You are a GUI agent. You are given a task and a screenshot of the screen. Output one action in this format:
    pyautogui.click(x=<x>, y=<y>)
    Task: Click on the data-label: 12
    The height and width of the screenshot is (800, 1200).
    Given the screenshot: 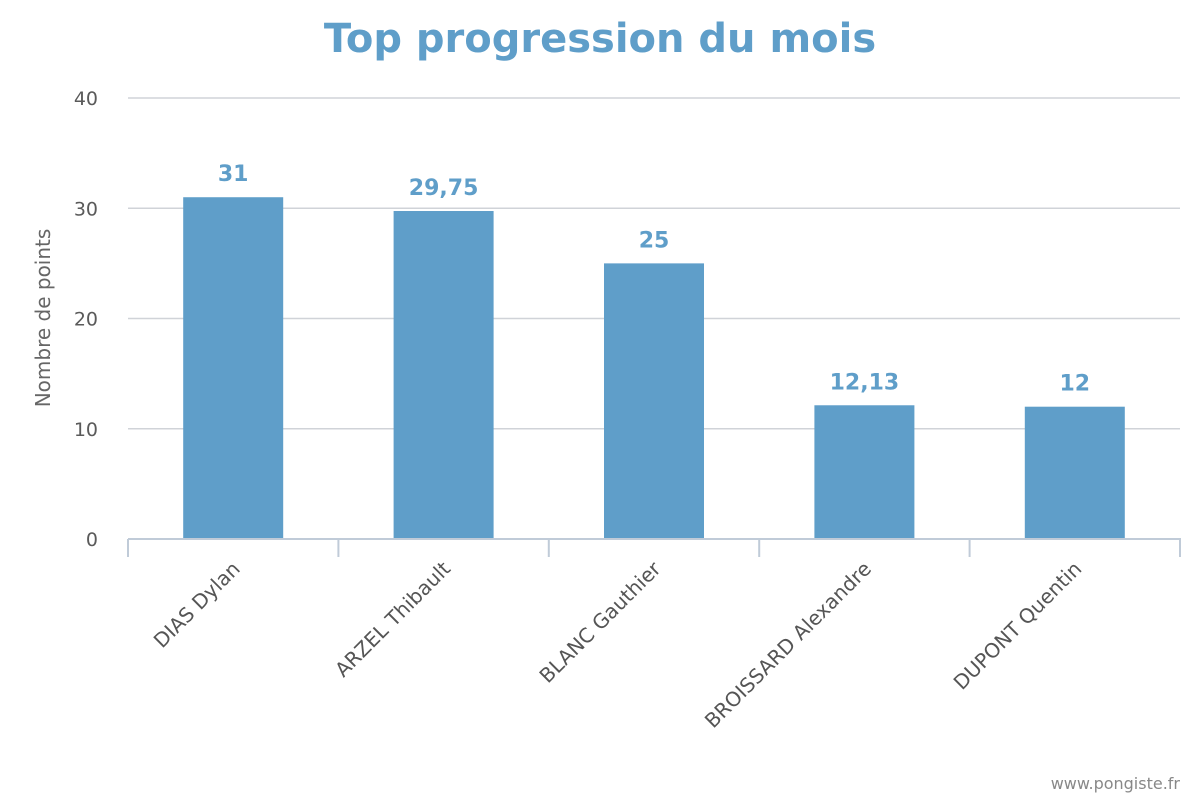 What is the action you would take?
    pyautogui.click(x=1074, y=384)
    